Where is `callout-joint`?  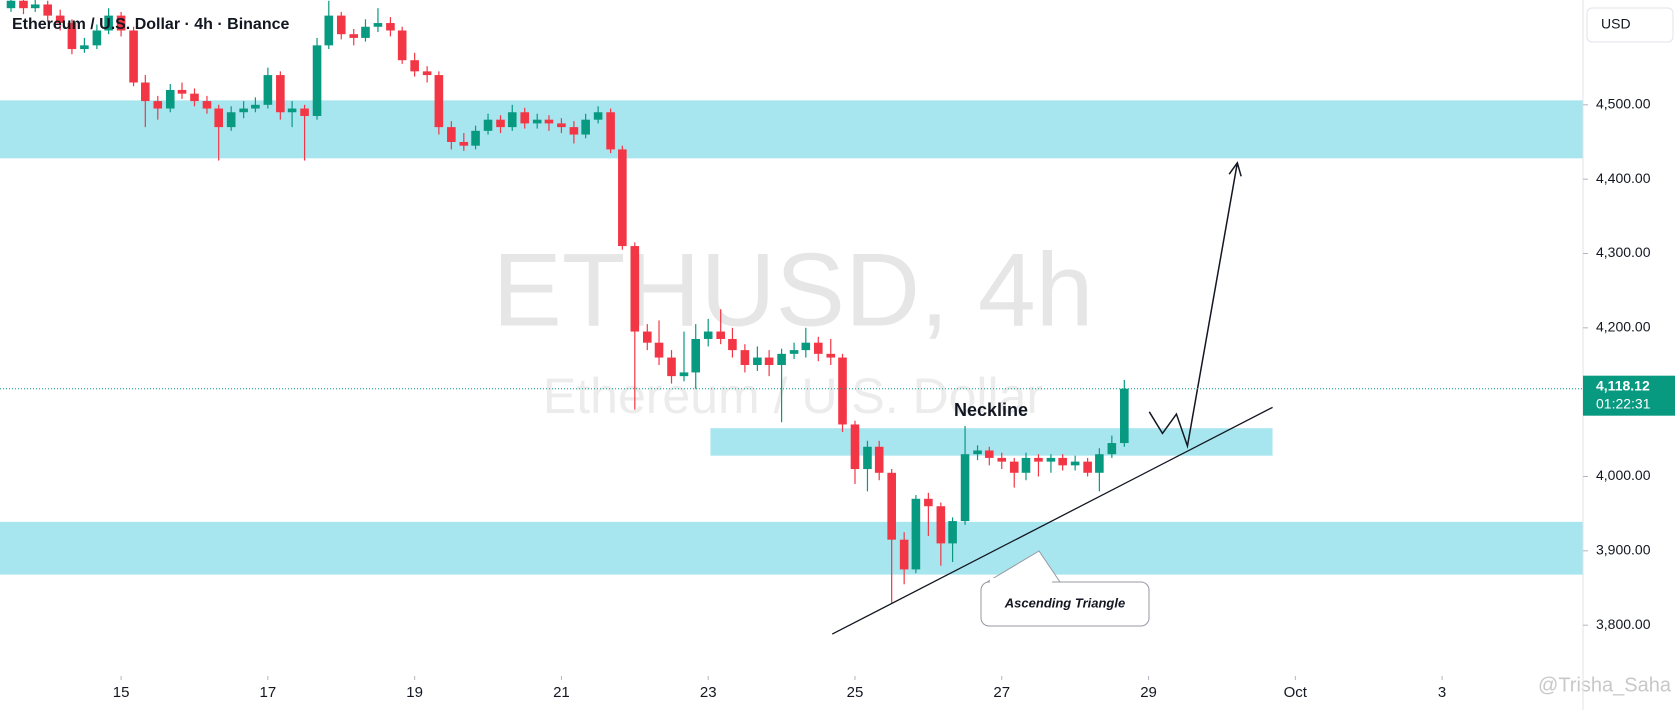 callout-joint is located at coordinates (1021, 582).